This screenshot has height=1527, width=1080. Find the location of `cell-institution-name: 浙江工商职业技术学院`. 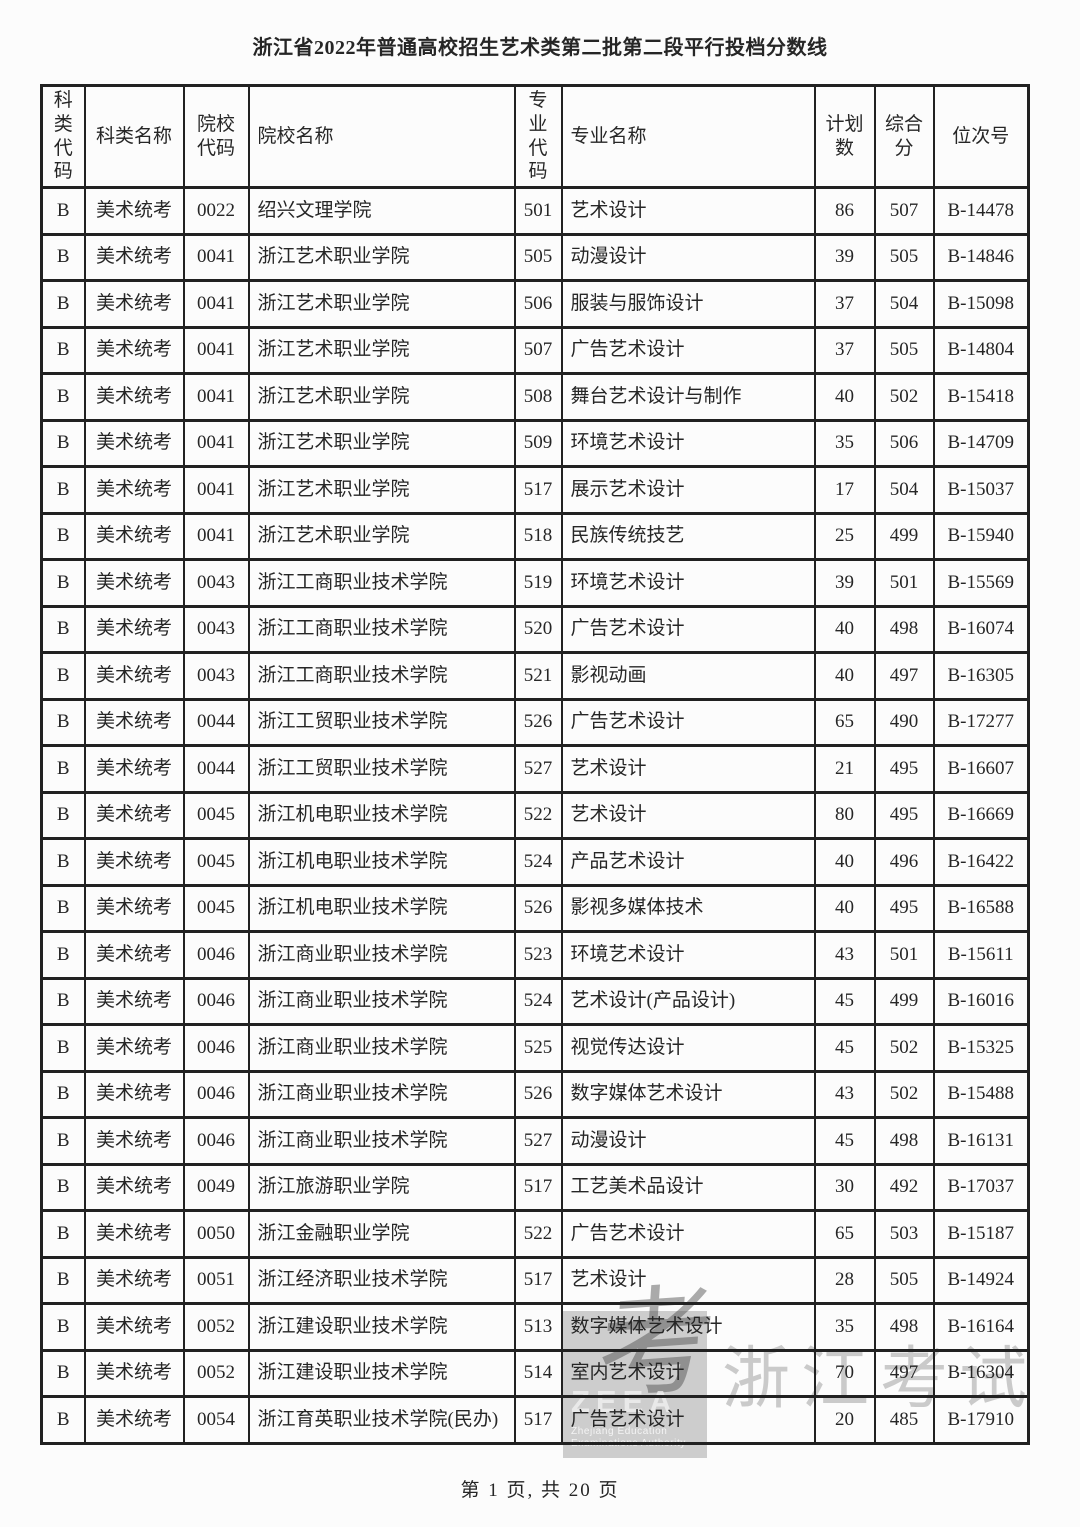

cell-institution-name: 浙江工商职业技术学院 is located at coordinates (381, 583).